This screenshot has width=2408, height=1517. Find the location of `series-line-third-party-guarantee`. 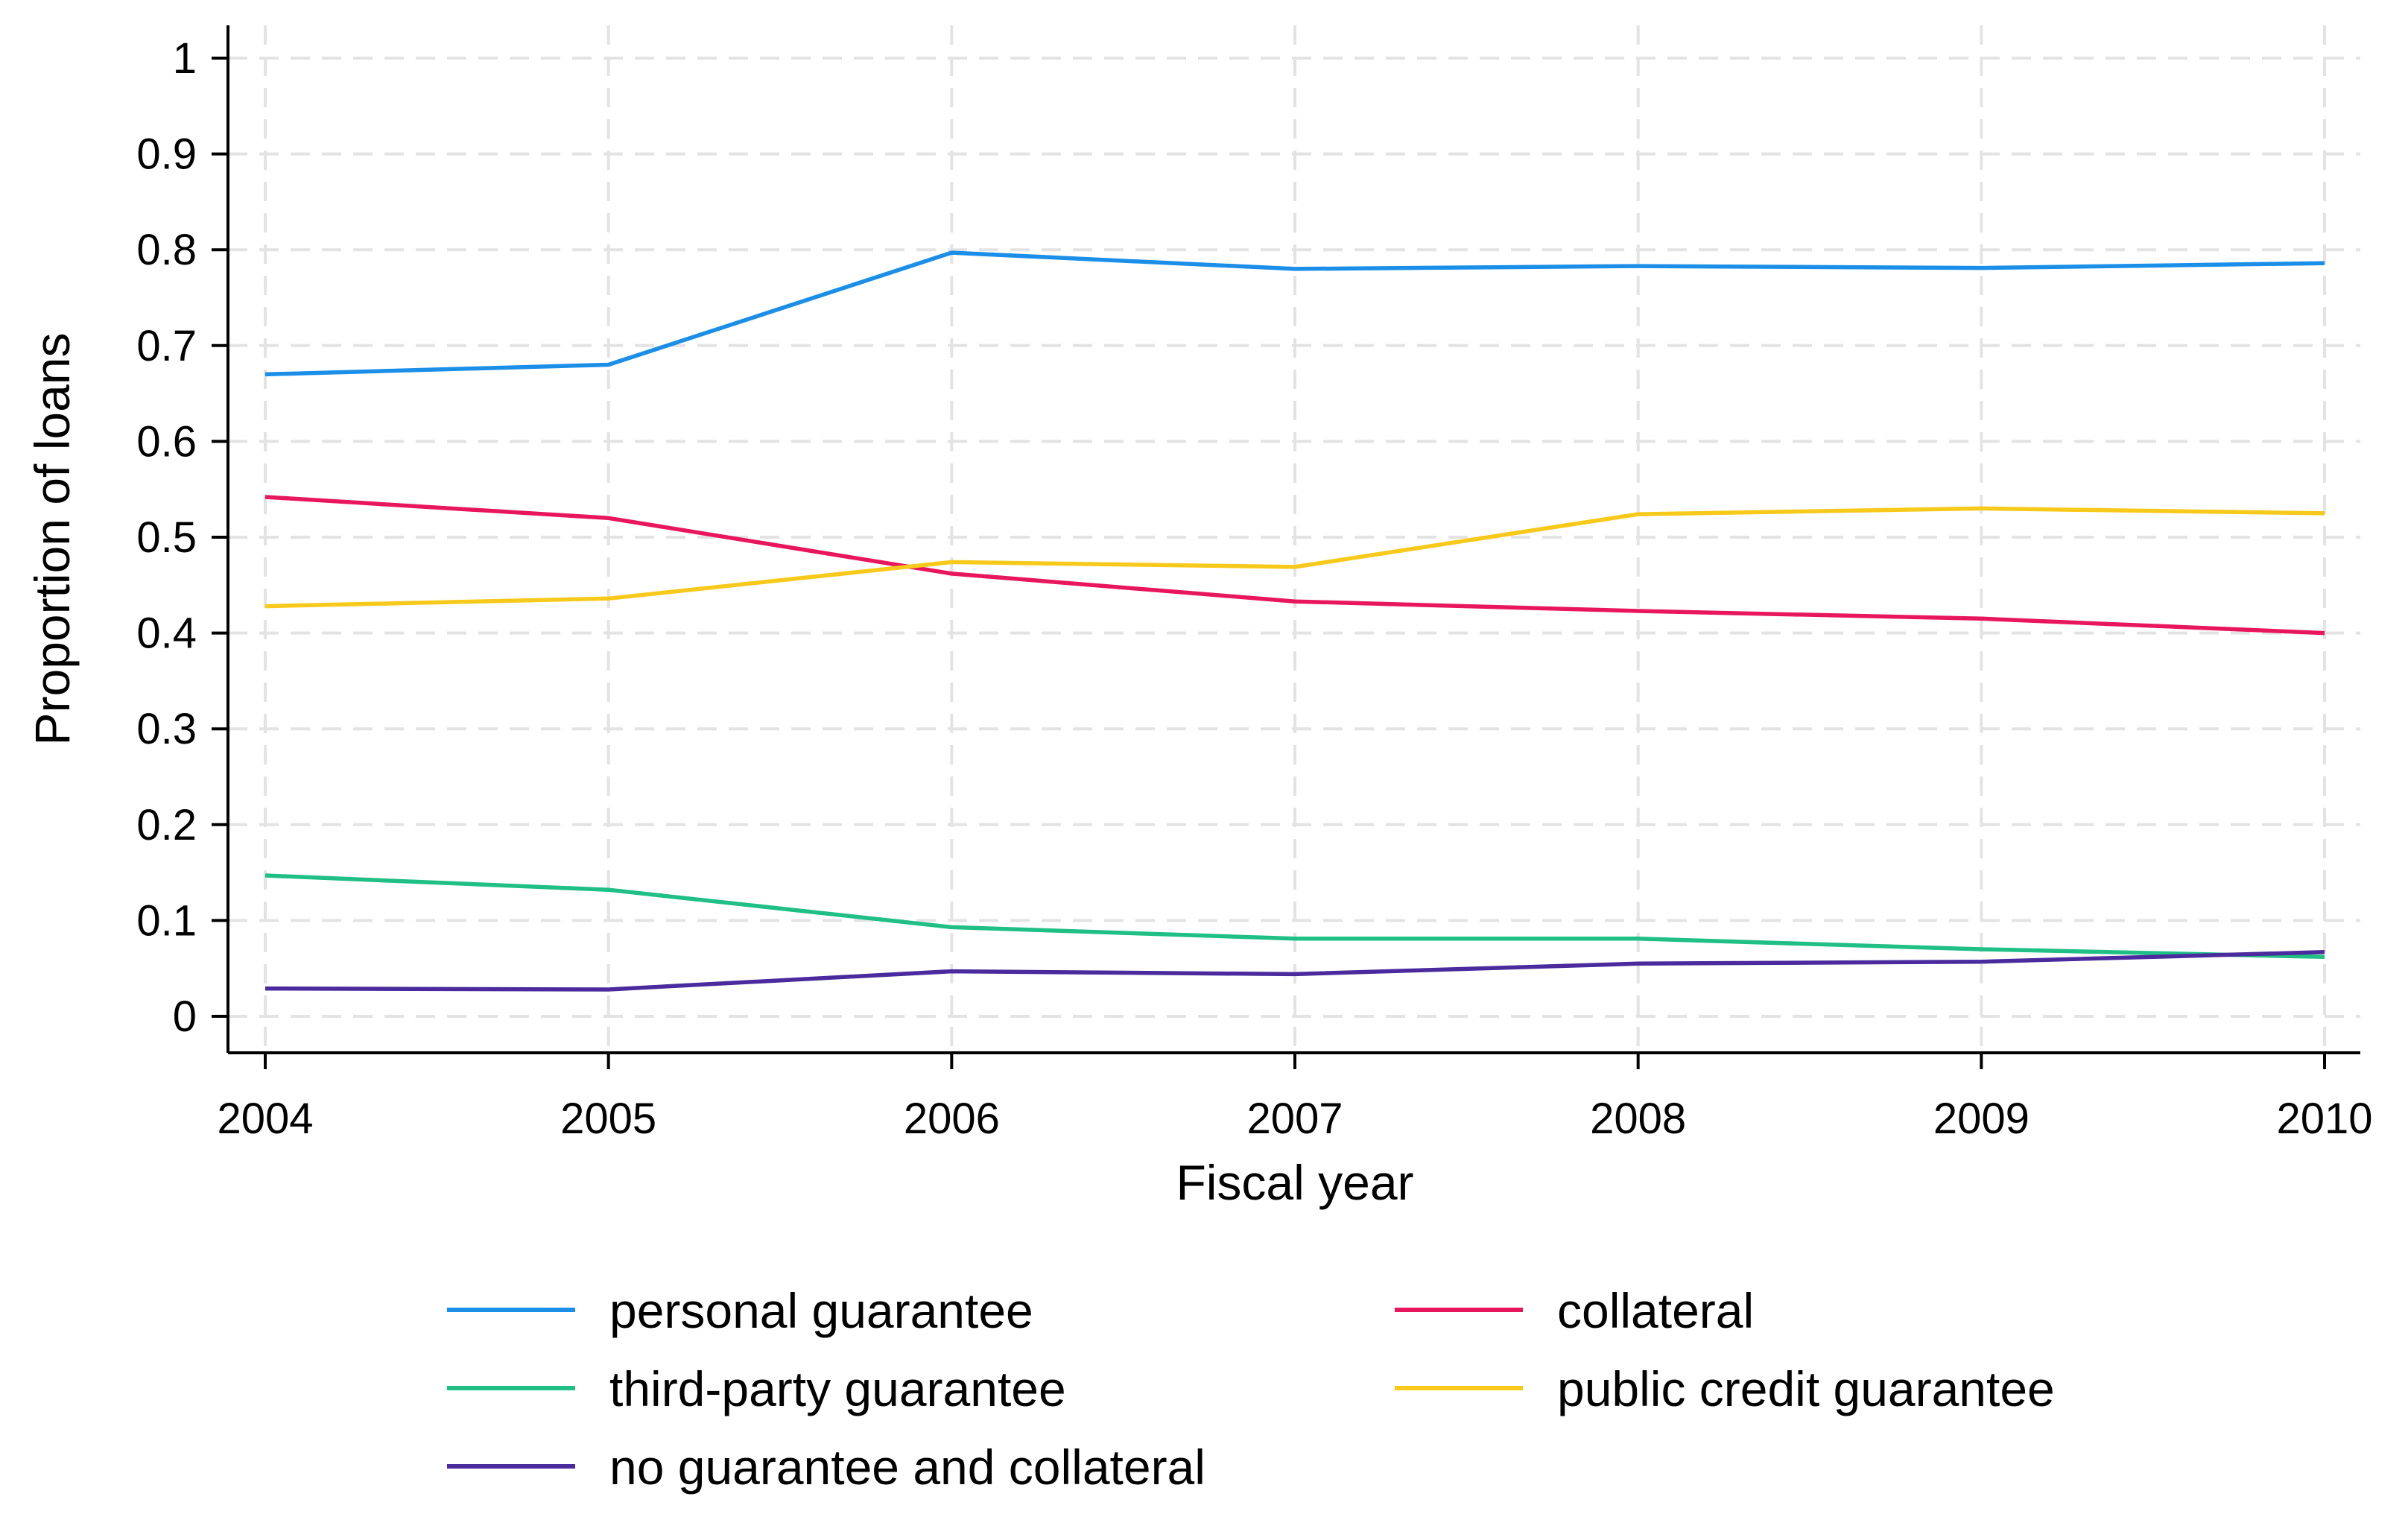

series-line-third-party-guarantee is located at coordinates (1294, 916).